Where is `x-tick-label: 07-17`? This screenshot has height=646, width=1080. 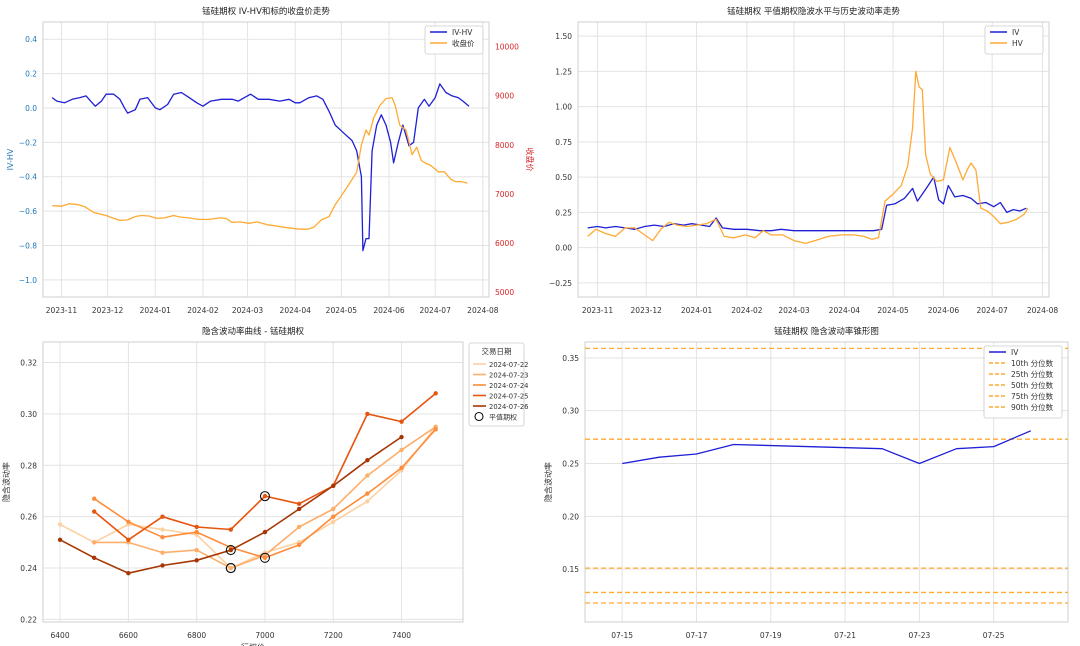 x-tick-label: 07-17 is located at coordinates (697, 635).